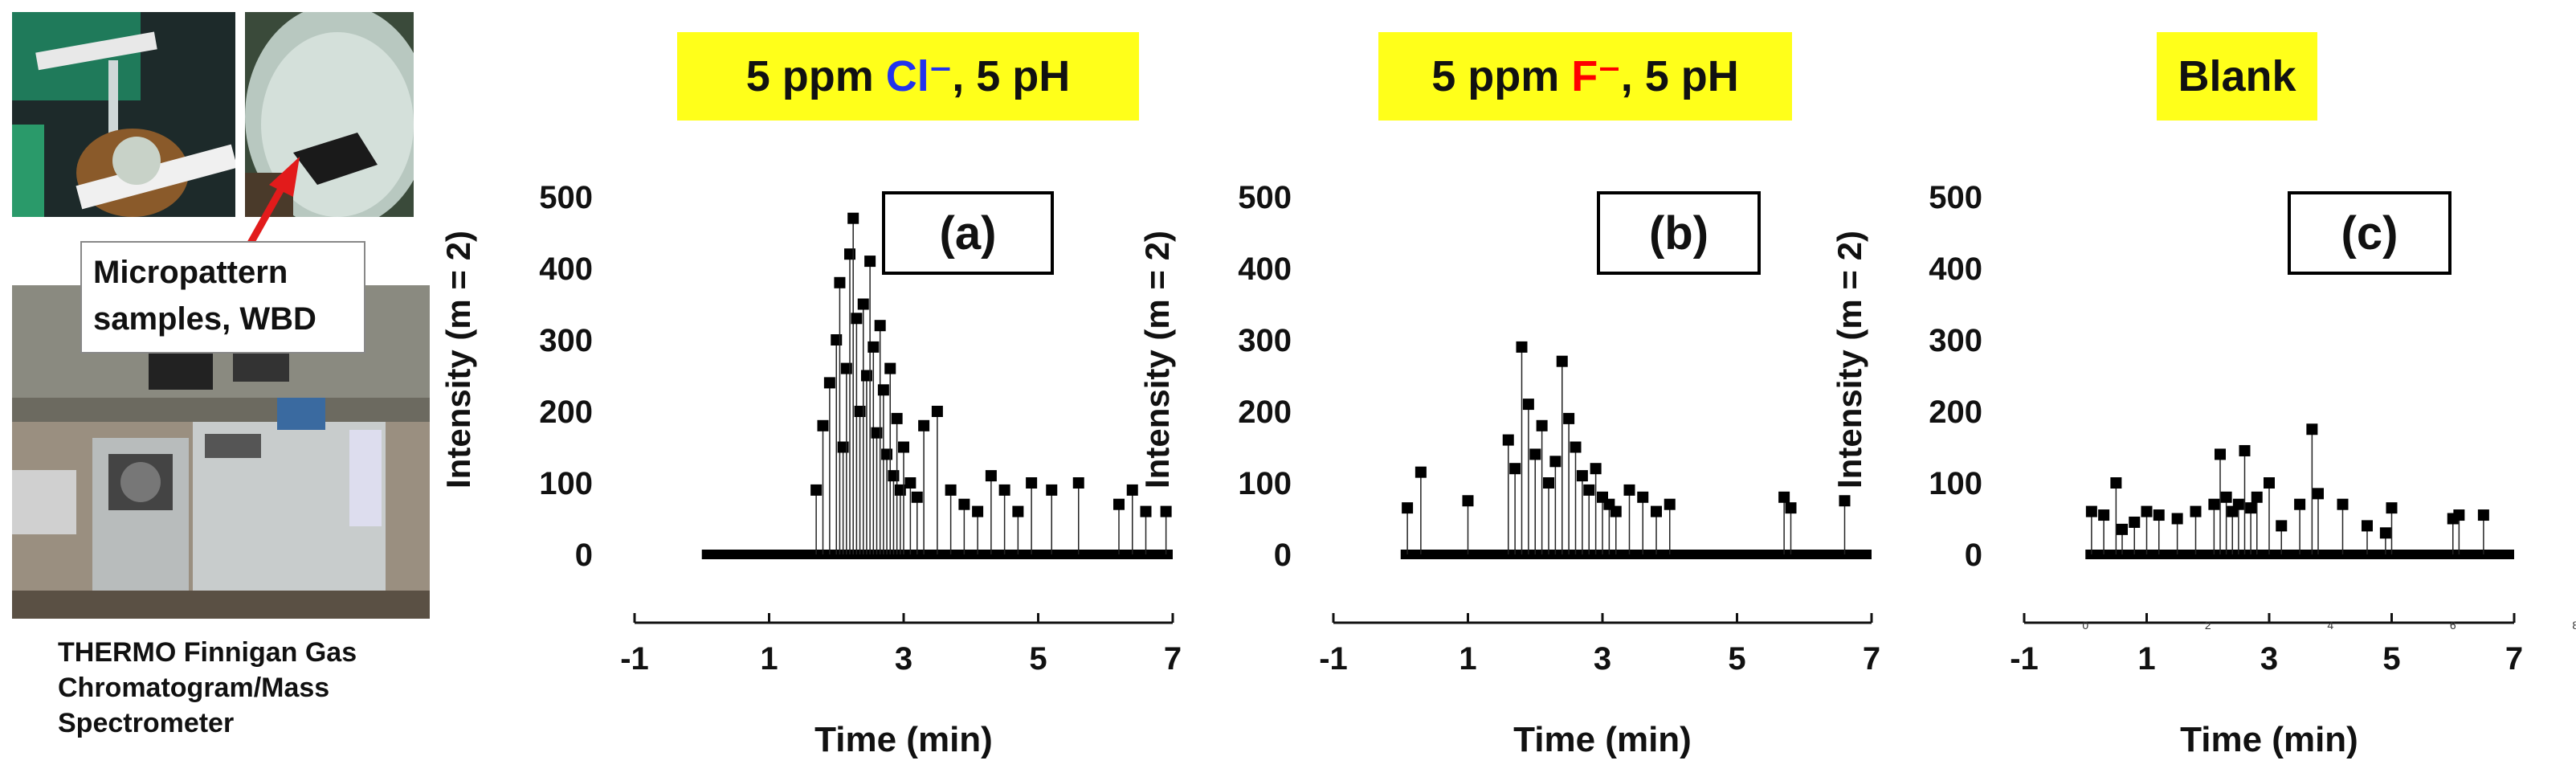  I want to click on chart-c-ylabel: Intensity (m = 2), so click(1849, 360).